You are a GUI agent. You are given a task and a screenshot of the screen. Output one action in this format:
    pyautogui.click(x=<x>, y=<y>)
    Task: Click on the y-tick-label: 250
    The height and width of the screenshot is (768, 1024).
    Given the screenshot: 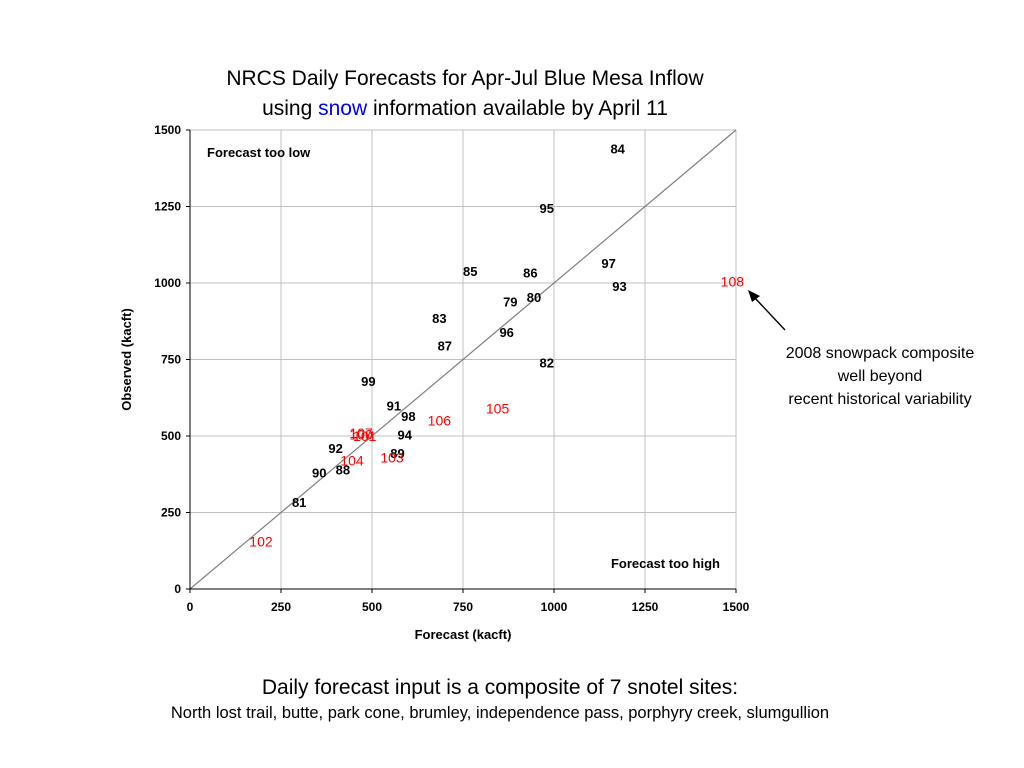 What is the action you would take?
    pyautogui.click(x=171, y=513)
    